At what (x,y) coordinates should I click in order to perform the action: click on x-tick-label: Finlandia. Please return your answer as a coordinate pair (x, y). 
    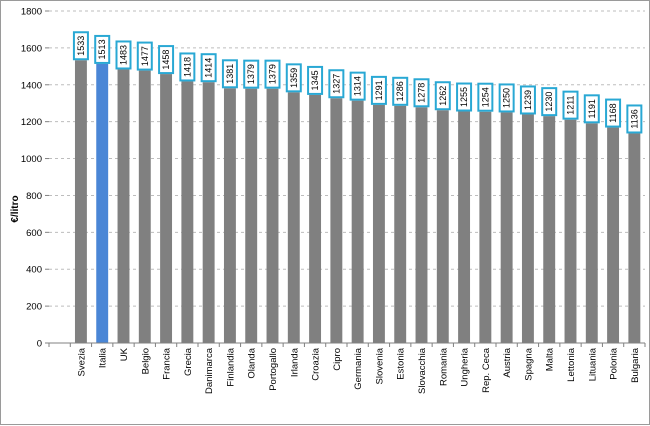
    Looking at the image, I should click on (230, 366).